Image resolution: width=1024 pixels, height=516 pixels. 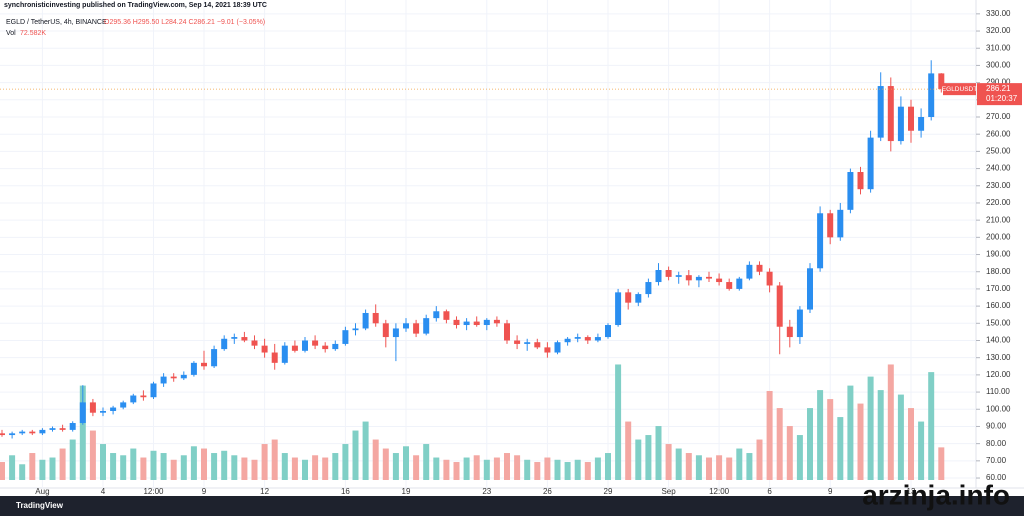 I want to click on watermark: arzinja.info, so click(x=936, y=494).